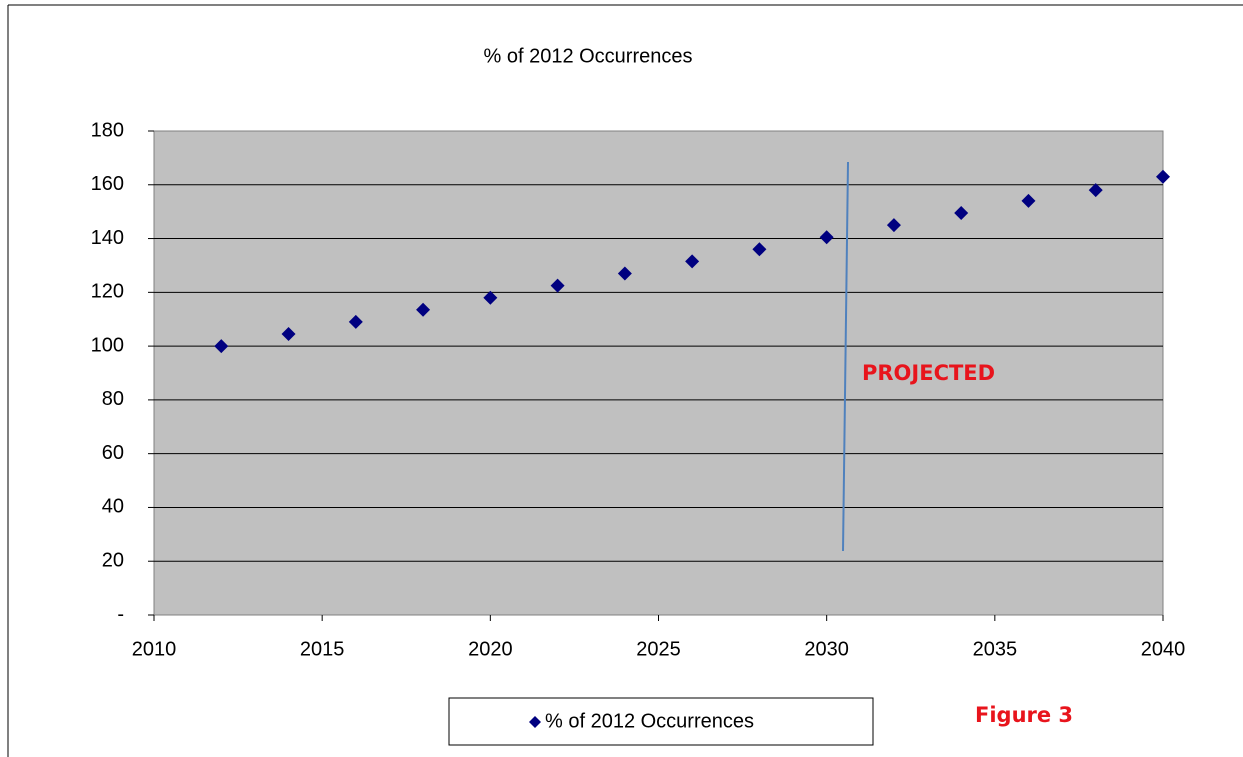 This screenshot has width=1243, height=757. I want to click on y-tick-label: 80, so click(113, 399).